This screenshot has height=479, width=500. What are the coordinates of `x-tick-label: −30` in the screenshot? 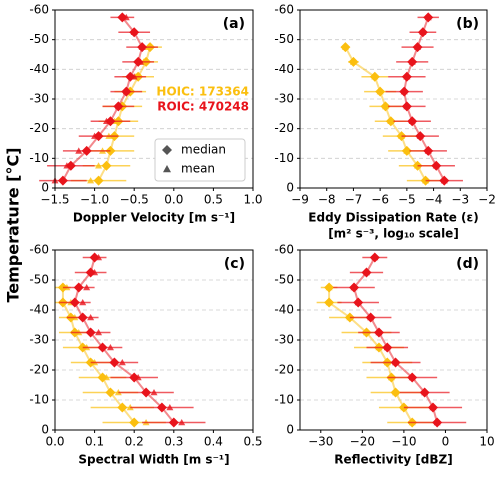 It's located at (320, 442).